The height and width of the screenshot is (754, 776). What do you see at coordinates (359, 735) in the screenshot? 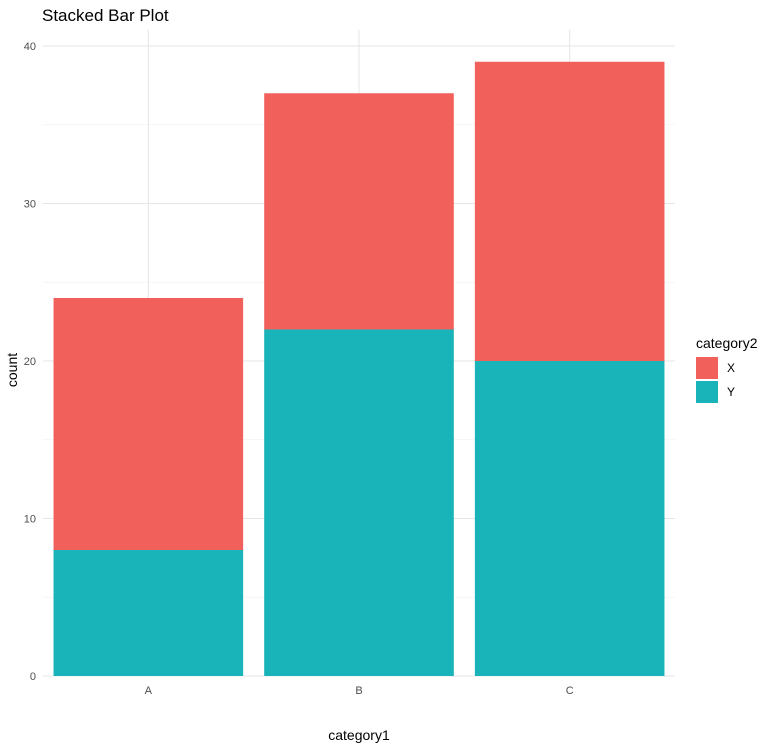
I see `x-axis-title: category1` at bounding box center [359, 735].